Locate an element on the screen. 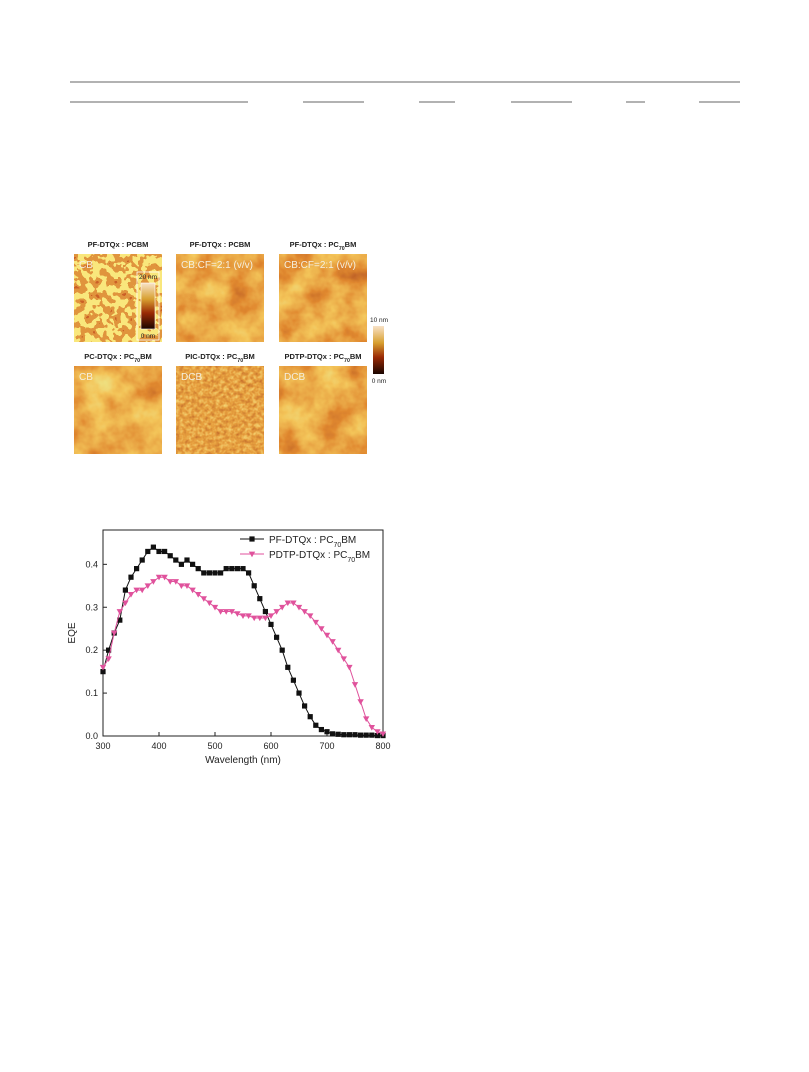 The width and height of the screenshot is (809, 1072). x-tick-label: 400 is located at coordinates (158, 746).